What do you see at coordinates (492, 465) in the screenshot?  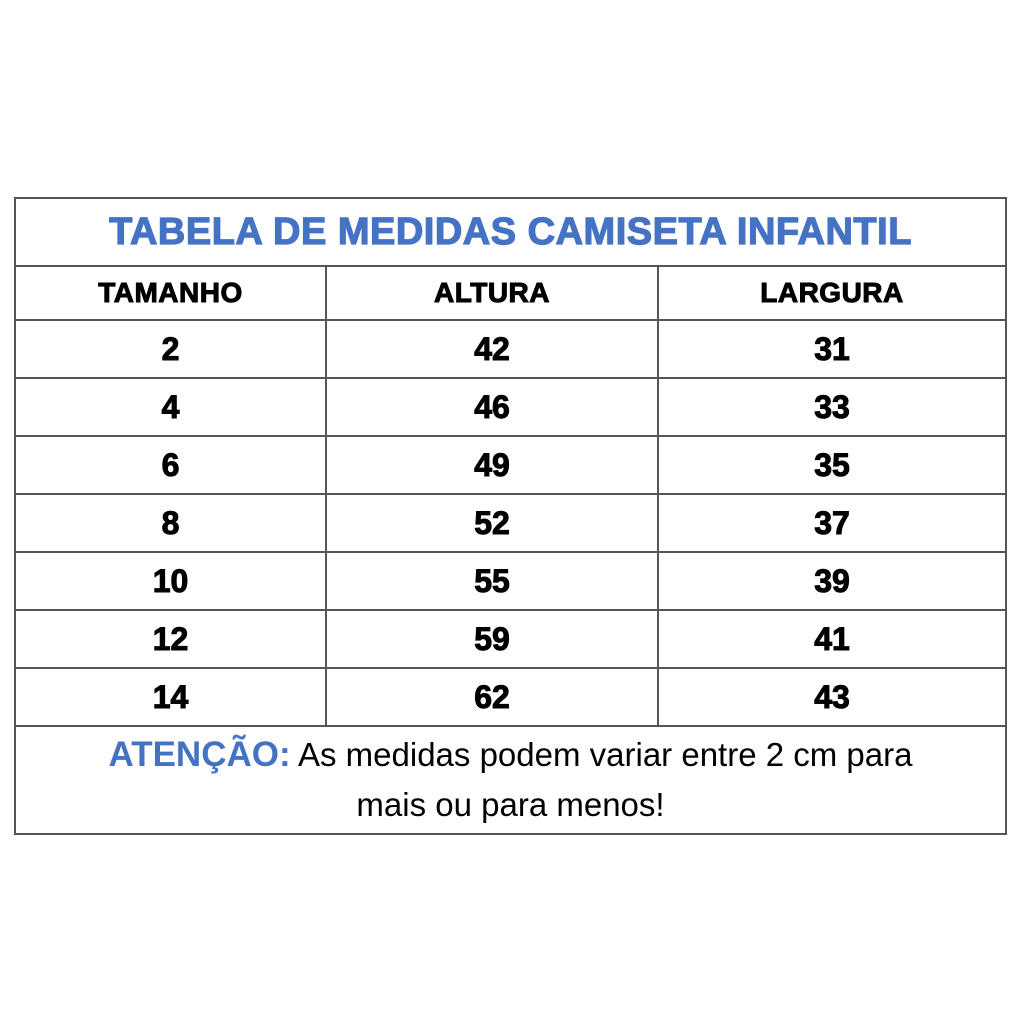 I see `cell-altura: 49` at bounding box center [492, 465].